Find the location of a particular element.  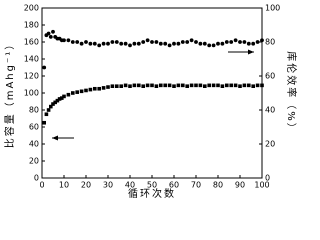

y-tick-label: 120 is located at coordinates (31, 76).